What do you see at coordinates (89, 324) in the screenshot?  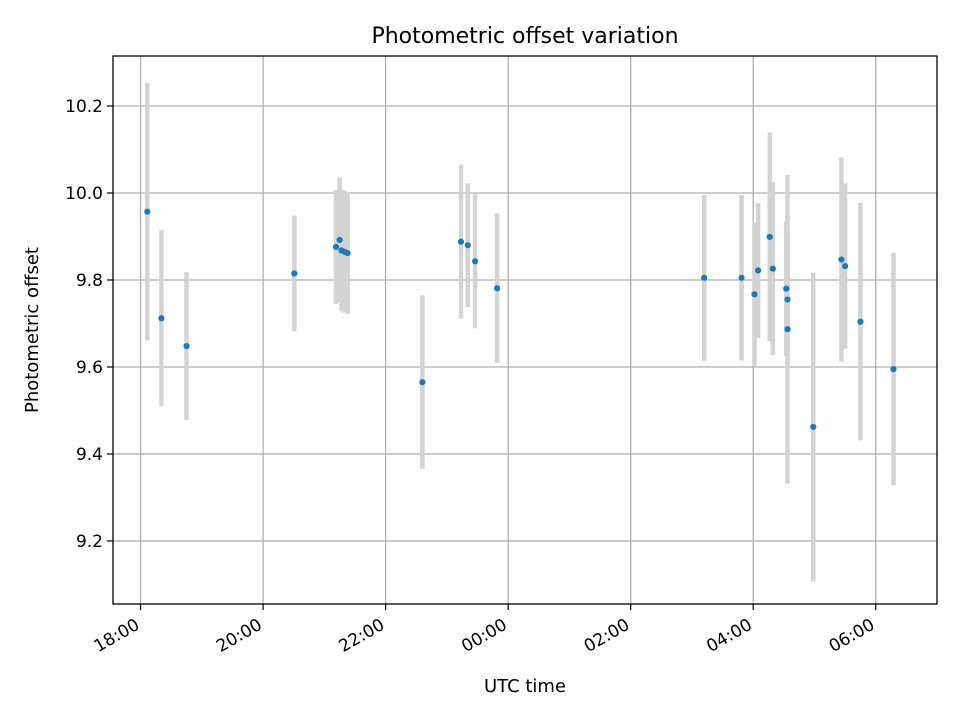 I see `y-axis: 9.2 9.4 9.6 9.8 10.0 10.2` at bounding box center [89, 324].